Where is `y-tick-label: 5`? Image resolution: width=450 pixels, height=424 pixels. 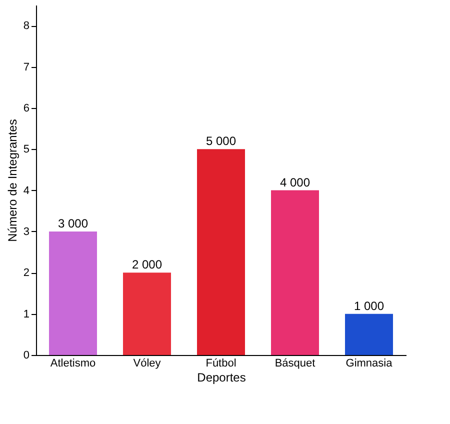
y-tick-label: 5 is located at coordinates (26, 150).